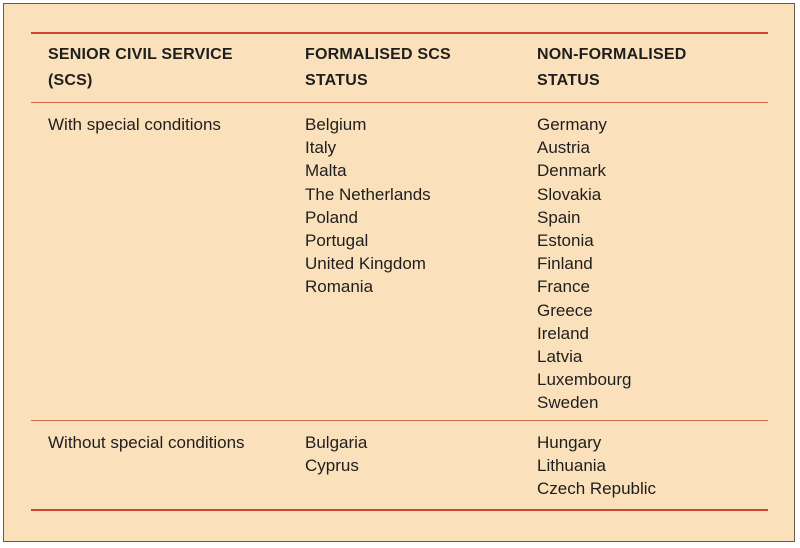 The height and width of the screenshot is (548, 800). What do you see at coordinates (339, 287) in the screenshot?
I see `country-item: Romania` at bounding box center [339, 287].